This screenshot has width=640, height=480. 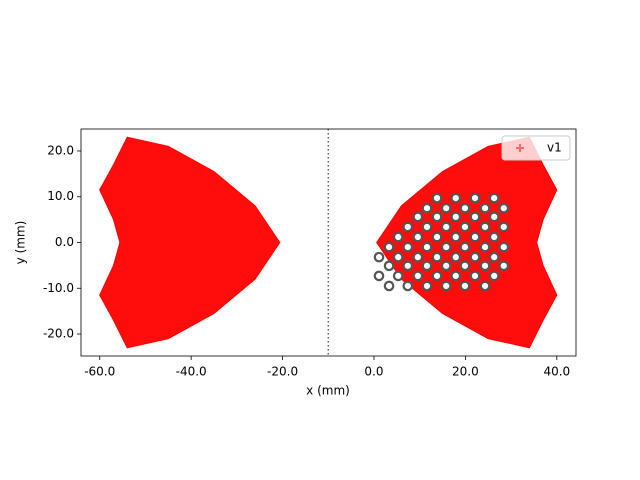 I want to click on y-tick-label: 20.0, so click(x=60, y=150).